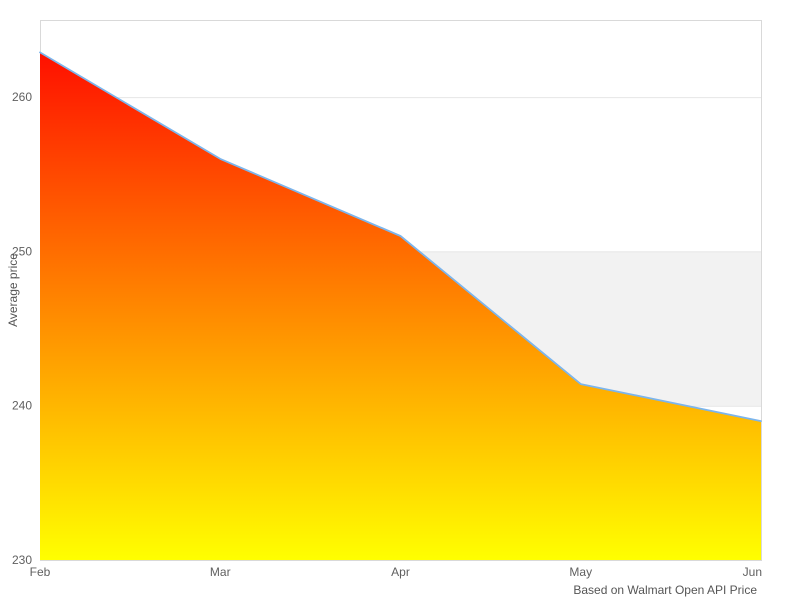  What do you see at coordinates (665, 590) in the screenshot?
I see `chart-credits: Based on Walmart Open API Price` at bounding box center [665, 590].